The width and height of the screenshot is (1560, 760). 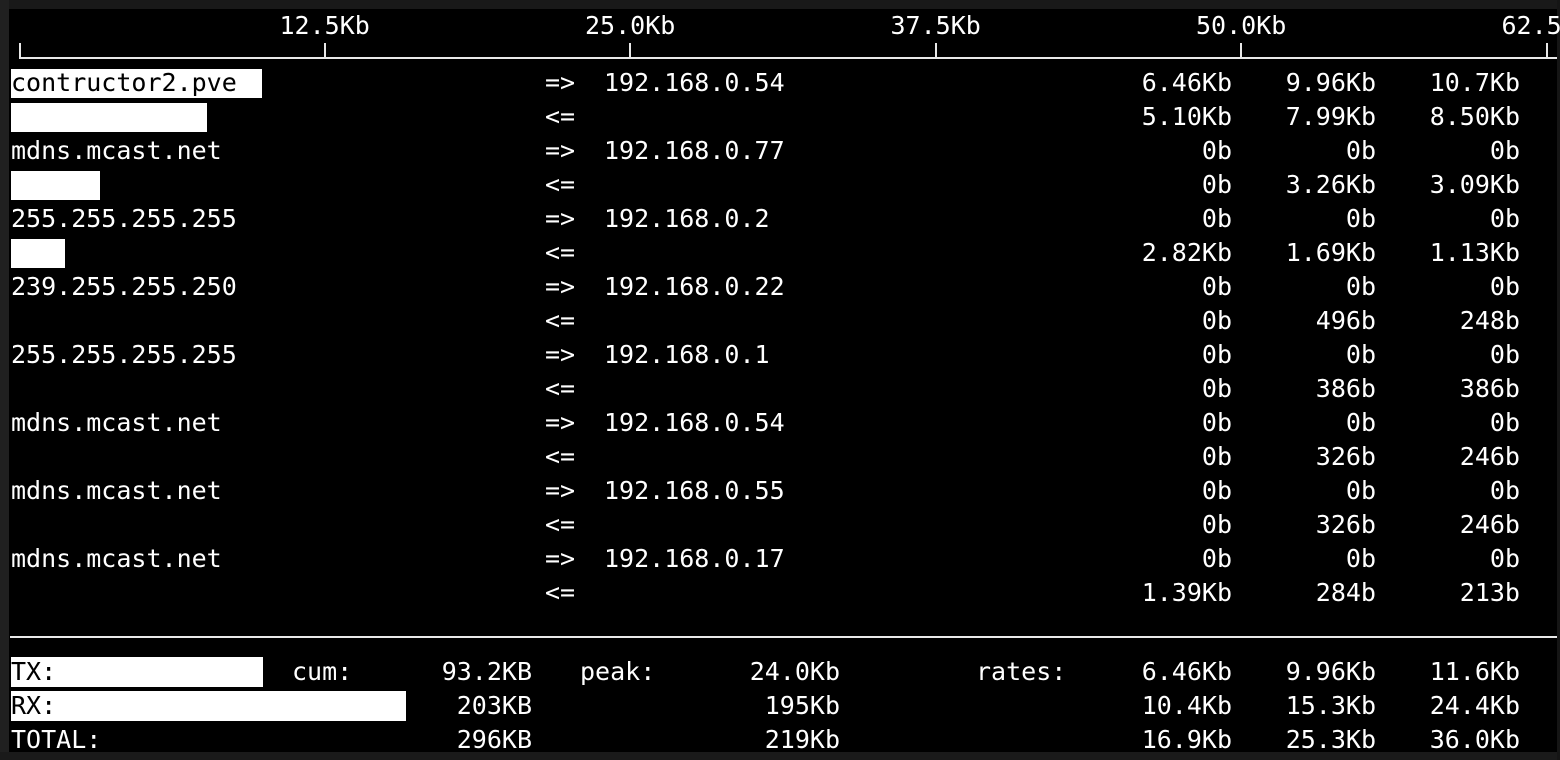 What do you see at coordinates (1241, 25) in the screenshot?
I see `scale-label-50.0Kb: 50.0Kb` at bounding box center [1241, 25].